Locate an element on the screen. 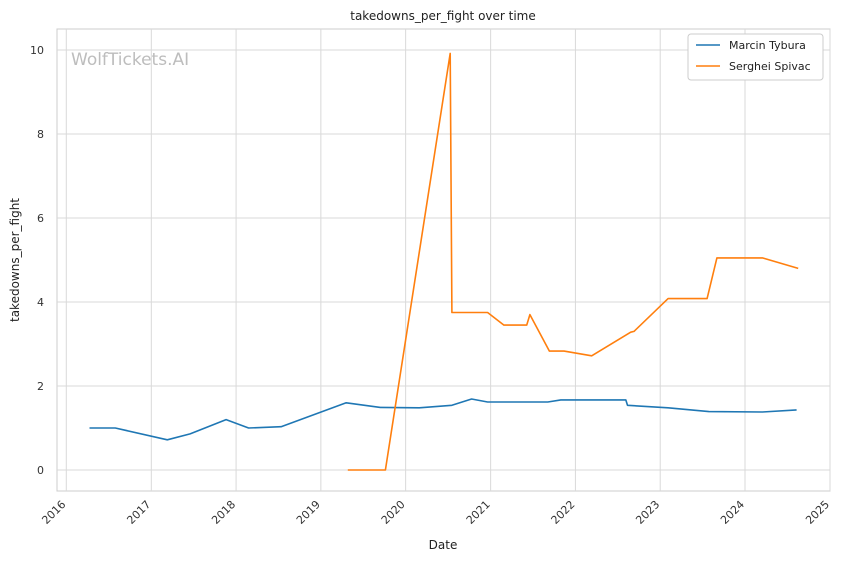 Image resolution: width=854 pixels, height=561 pixels. legend-label-serghei-spivac: Serghei Spivac is located at coordinates (770, 66).